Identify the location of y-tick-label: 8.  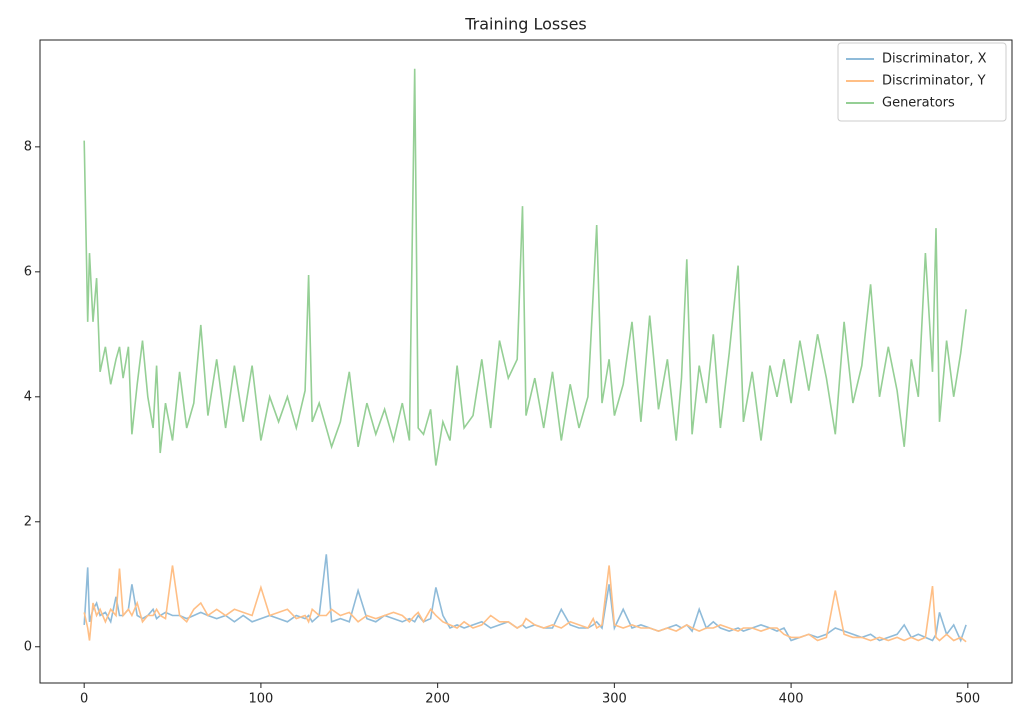
(28, 146).